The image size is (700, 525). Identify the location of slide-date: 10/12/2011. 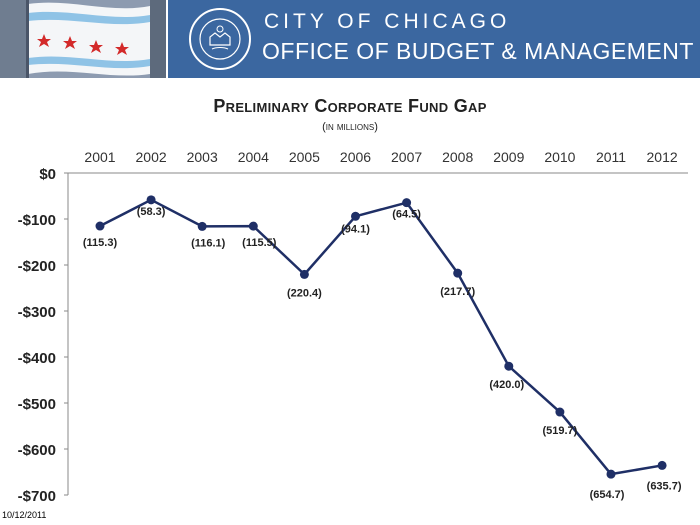
(24, 515).